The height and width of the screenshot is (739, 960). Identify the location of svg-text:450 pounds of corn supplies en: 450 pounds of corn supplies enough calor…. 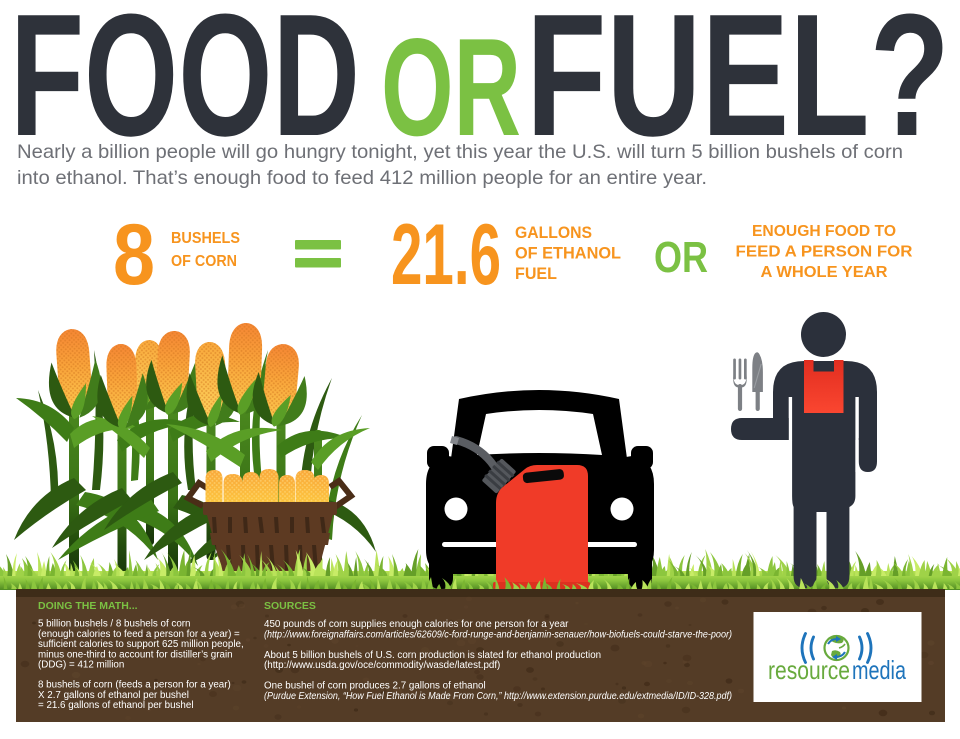
(416, 624).